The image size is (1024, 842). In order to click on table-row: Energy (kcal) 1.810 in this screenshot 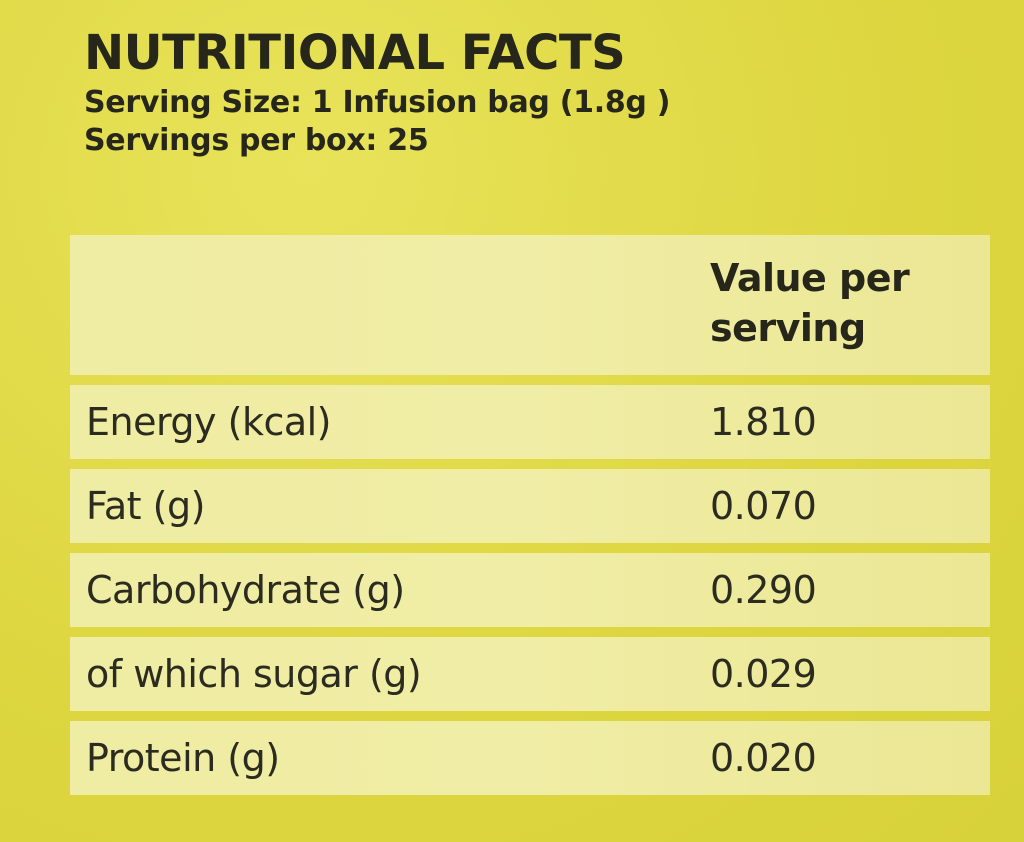, I will do `click(530, 422)`.